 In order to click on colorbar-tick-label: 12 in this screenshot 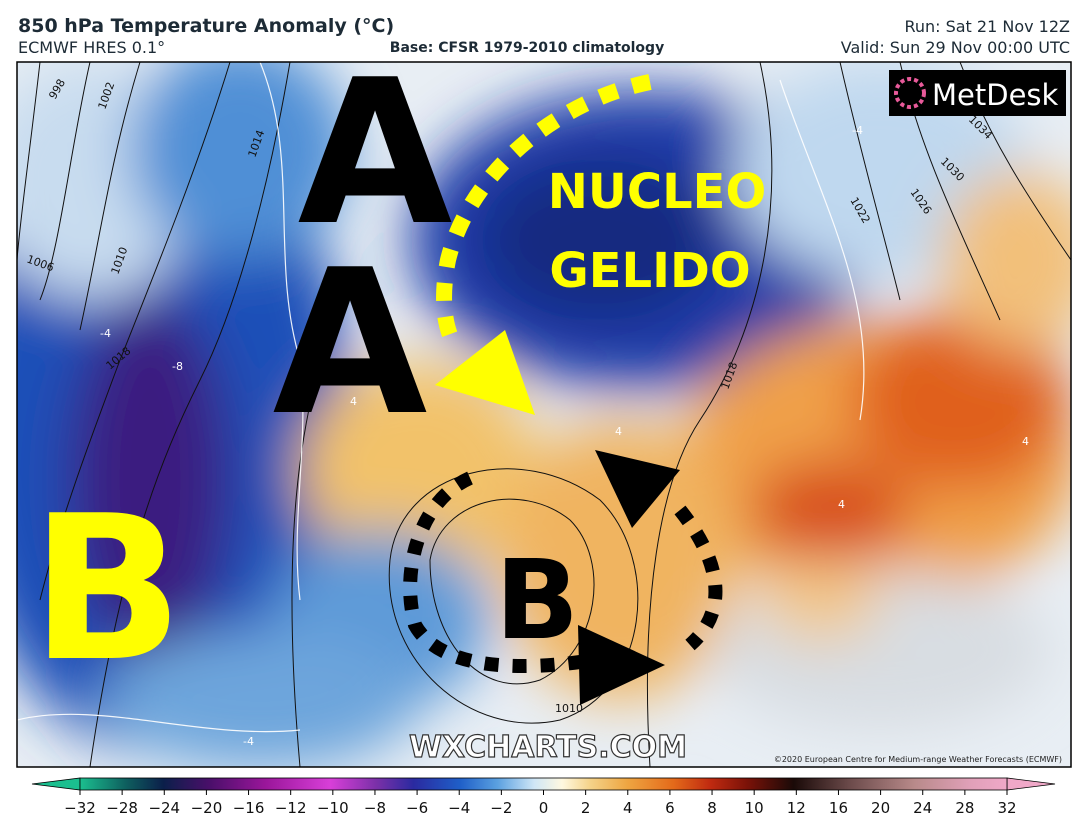, I will do `click(796, 808)`.